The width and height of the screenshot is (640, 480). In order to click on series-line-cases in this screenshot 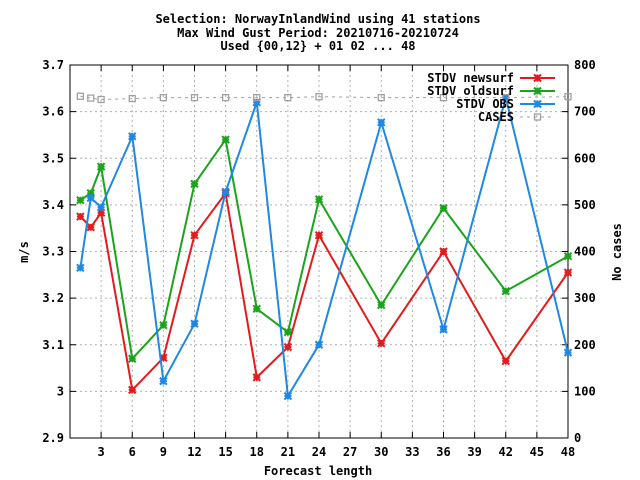, I will do `click(324, 98)`.